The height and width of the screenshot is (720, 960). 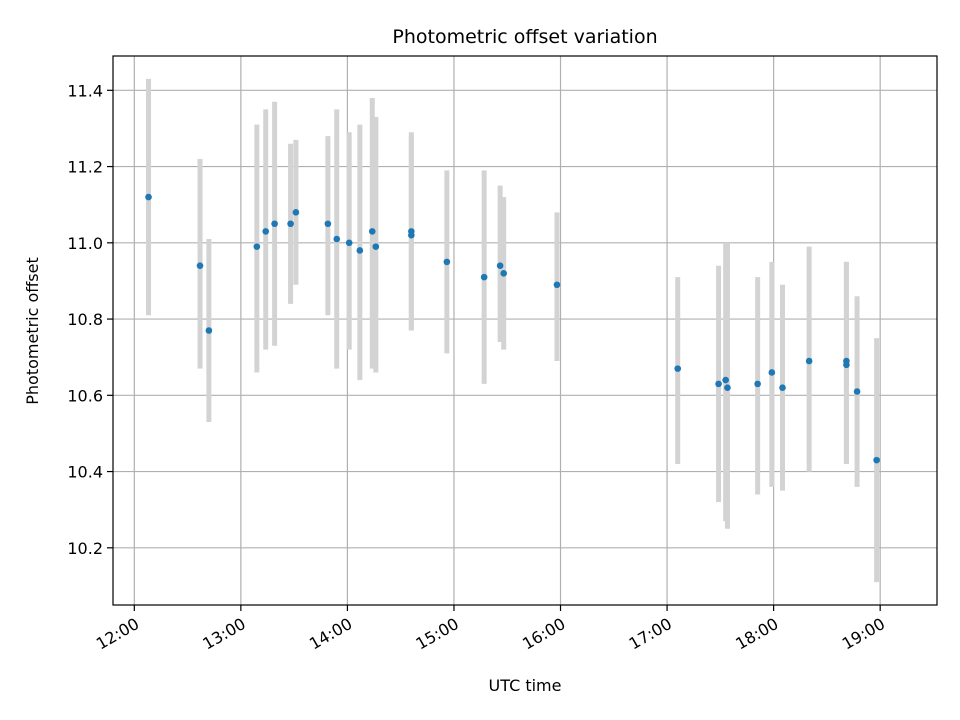 What do you see at coordinates (85, 167) in the screenshot?
I see `y-tick-label: 11.2` at bounding box center [85, 167].